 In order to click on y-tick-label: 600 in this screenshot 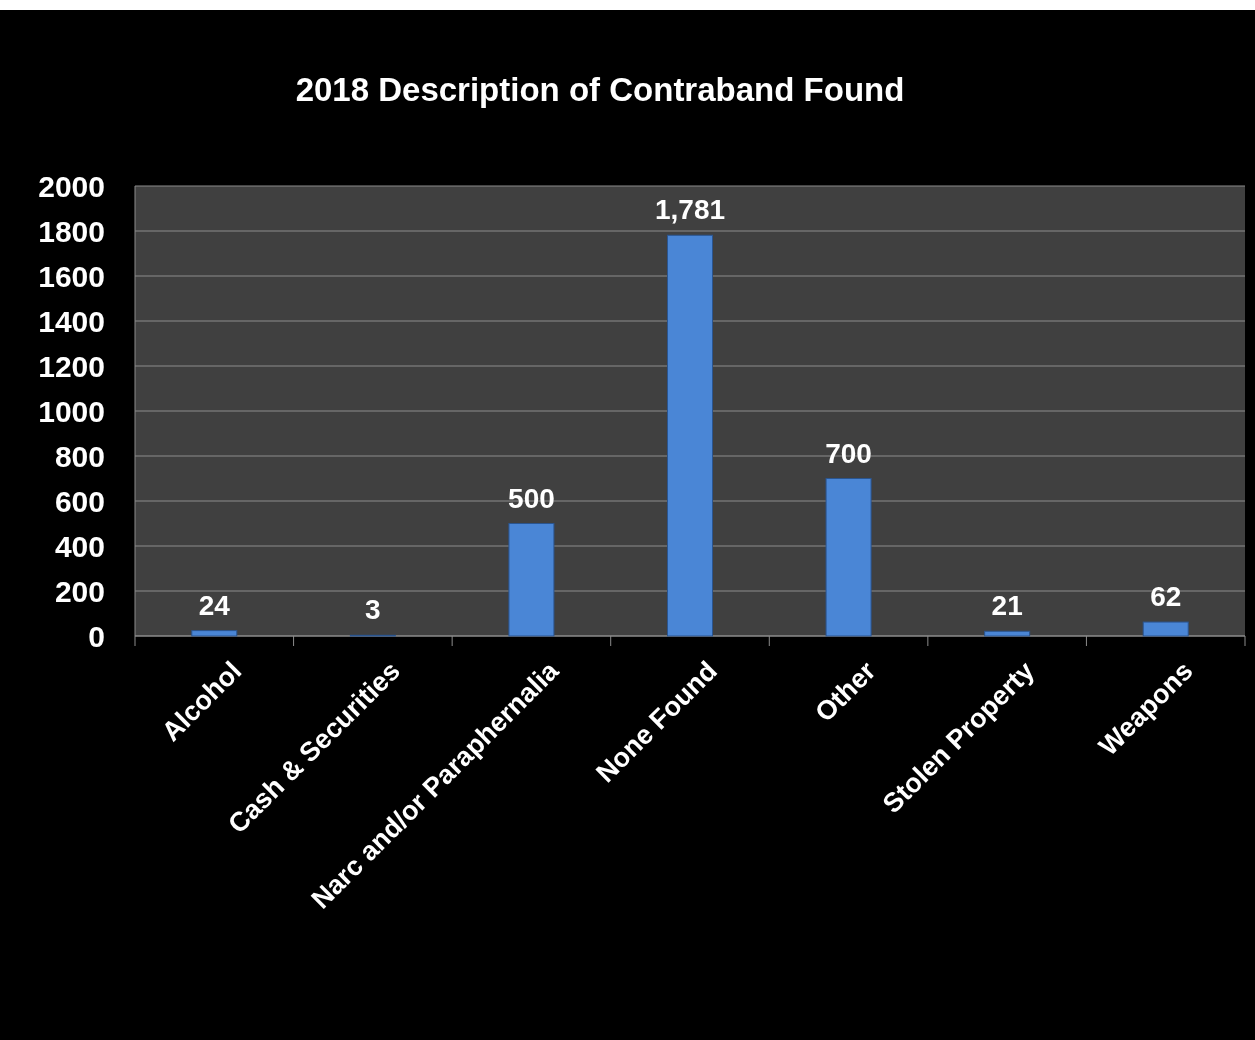, I will do `click(79, 501)`.